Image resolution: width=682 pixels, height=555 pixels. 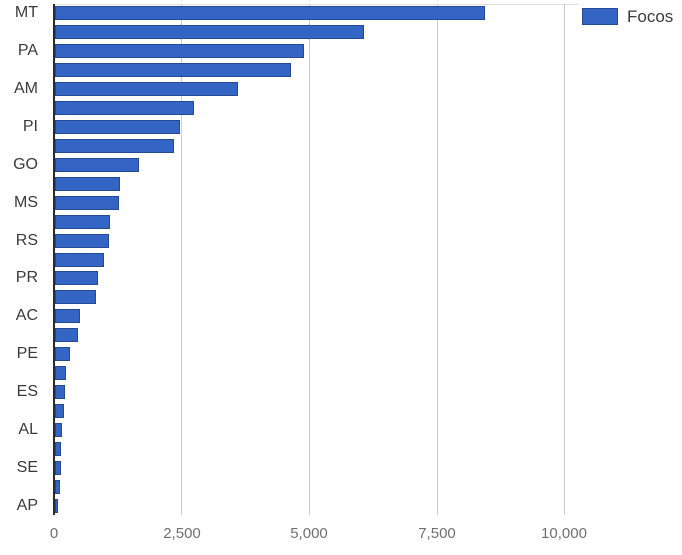 What do you see at coordinates (600, 16) in the screenshot?
I see `legend-swatch-icon` at bounding box center [600, 16].